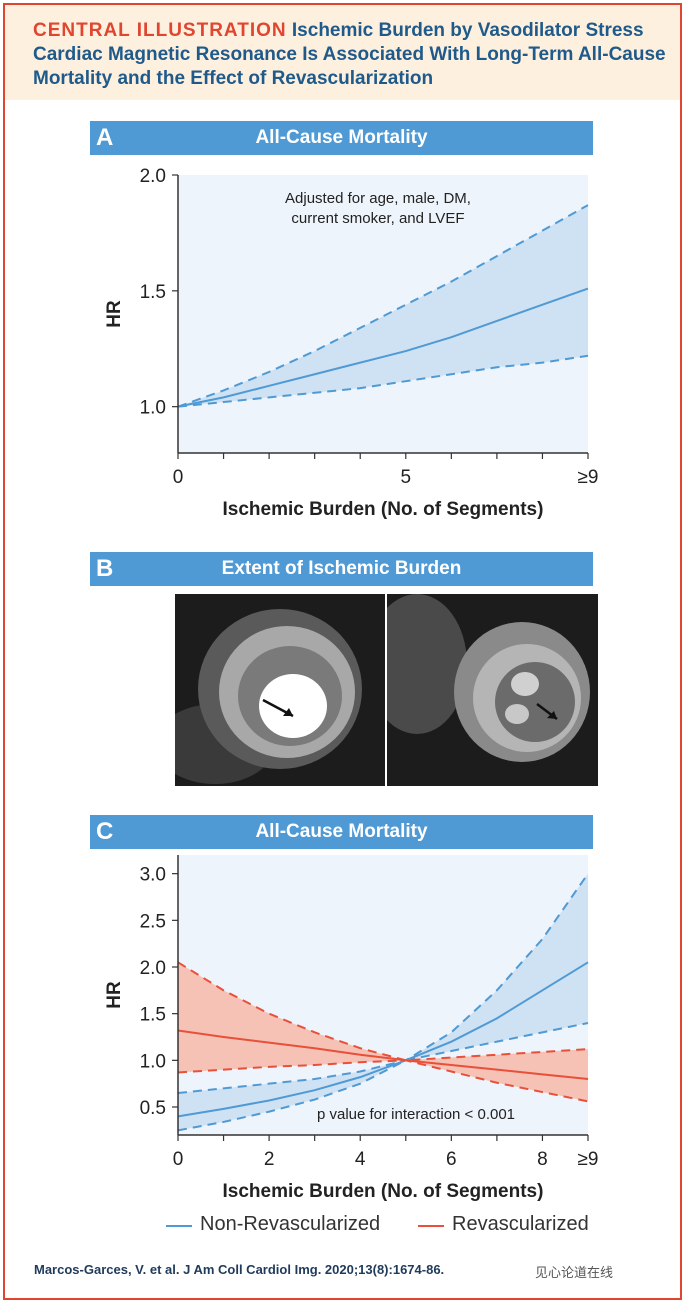 This screenshot has height=1306, width=688. I want to click on panel-a-title: All-Cause Mortality, so click(341, 137).